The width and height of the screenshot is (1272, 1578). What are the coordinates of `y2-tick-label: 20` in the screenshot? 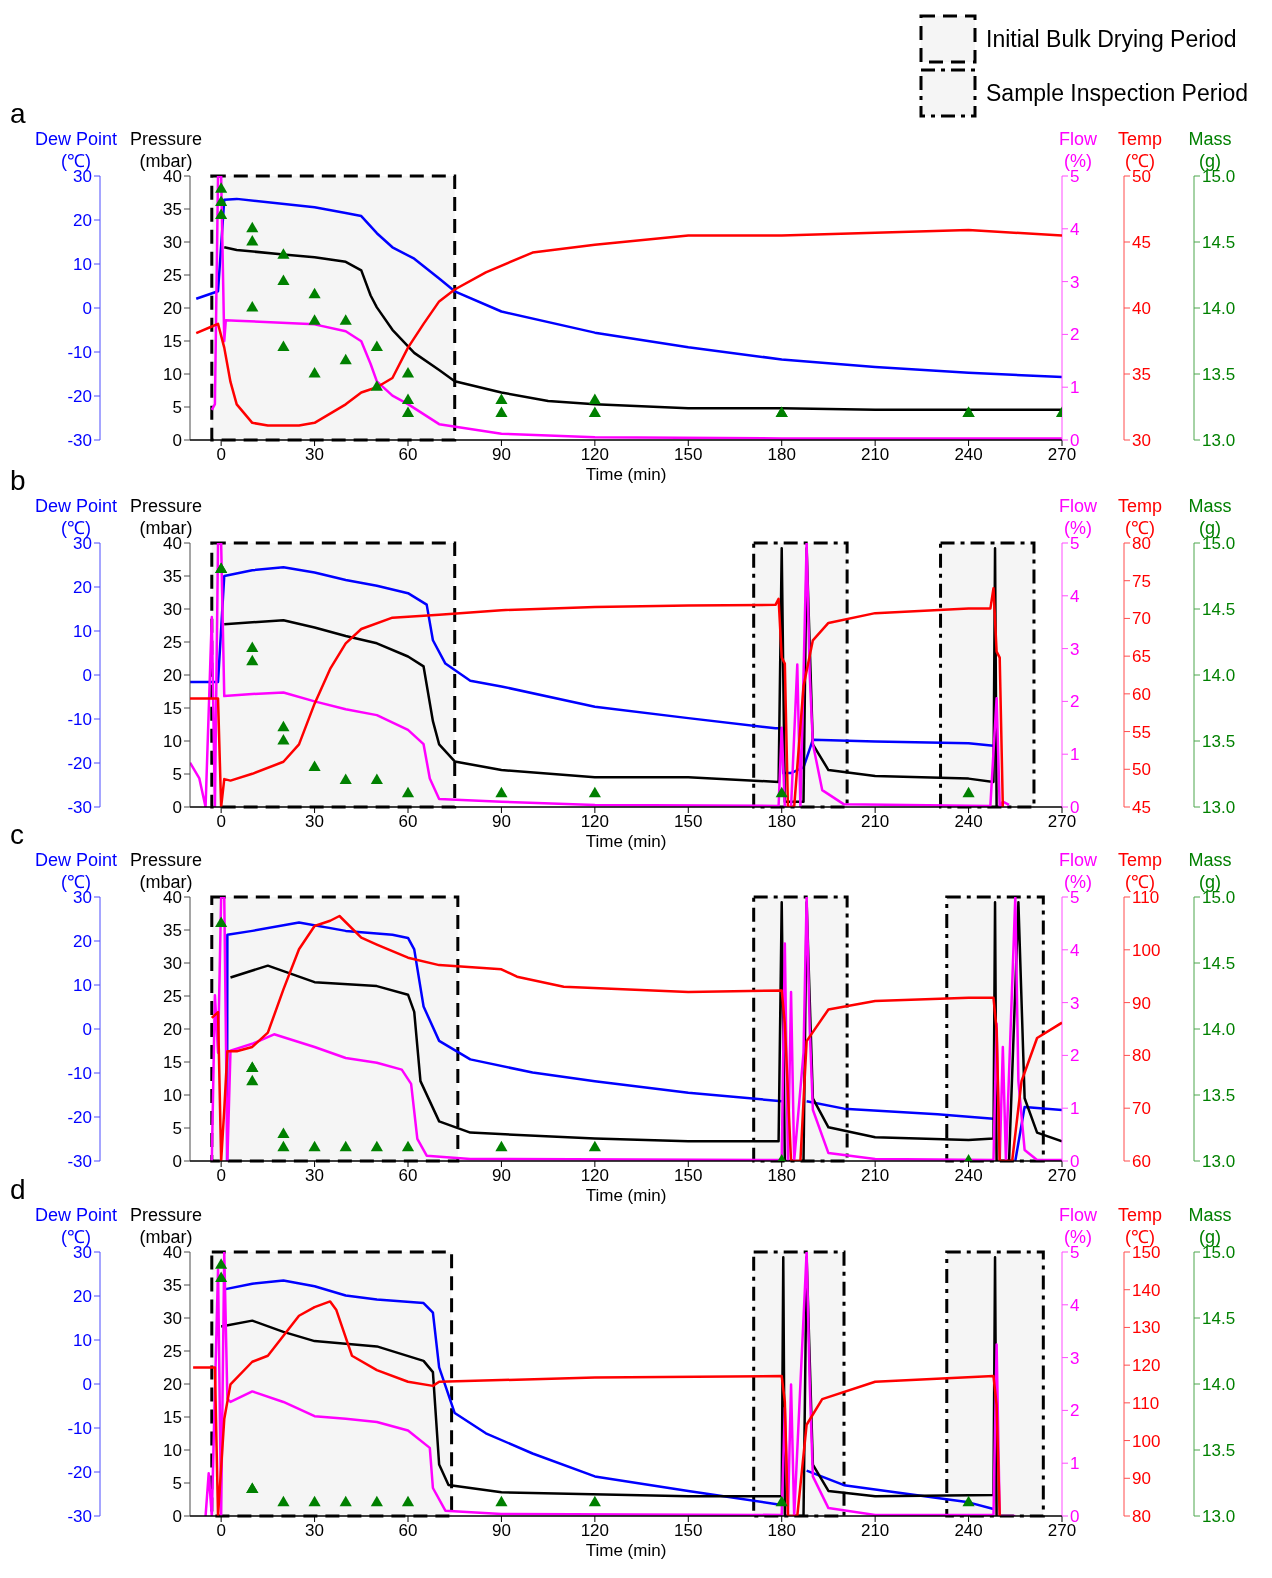 It's located at (82, 588).